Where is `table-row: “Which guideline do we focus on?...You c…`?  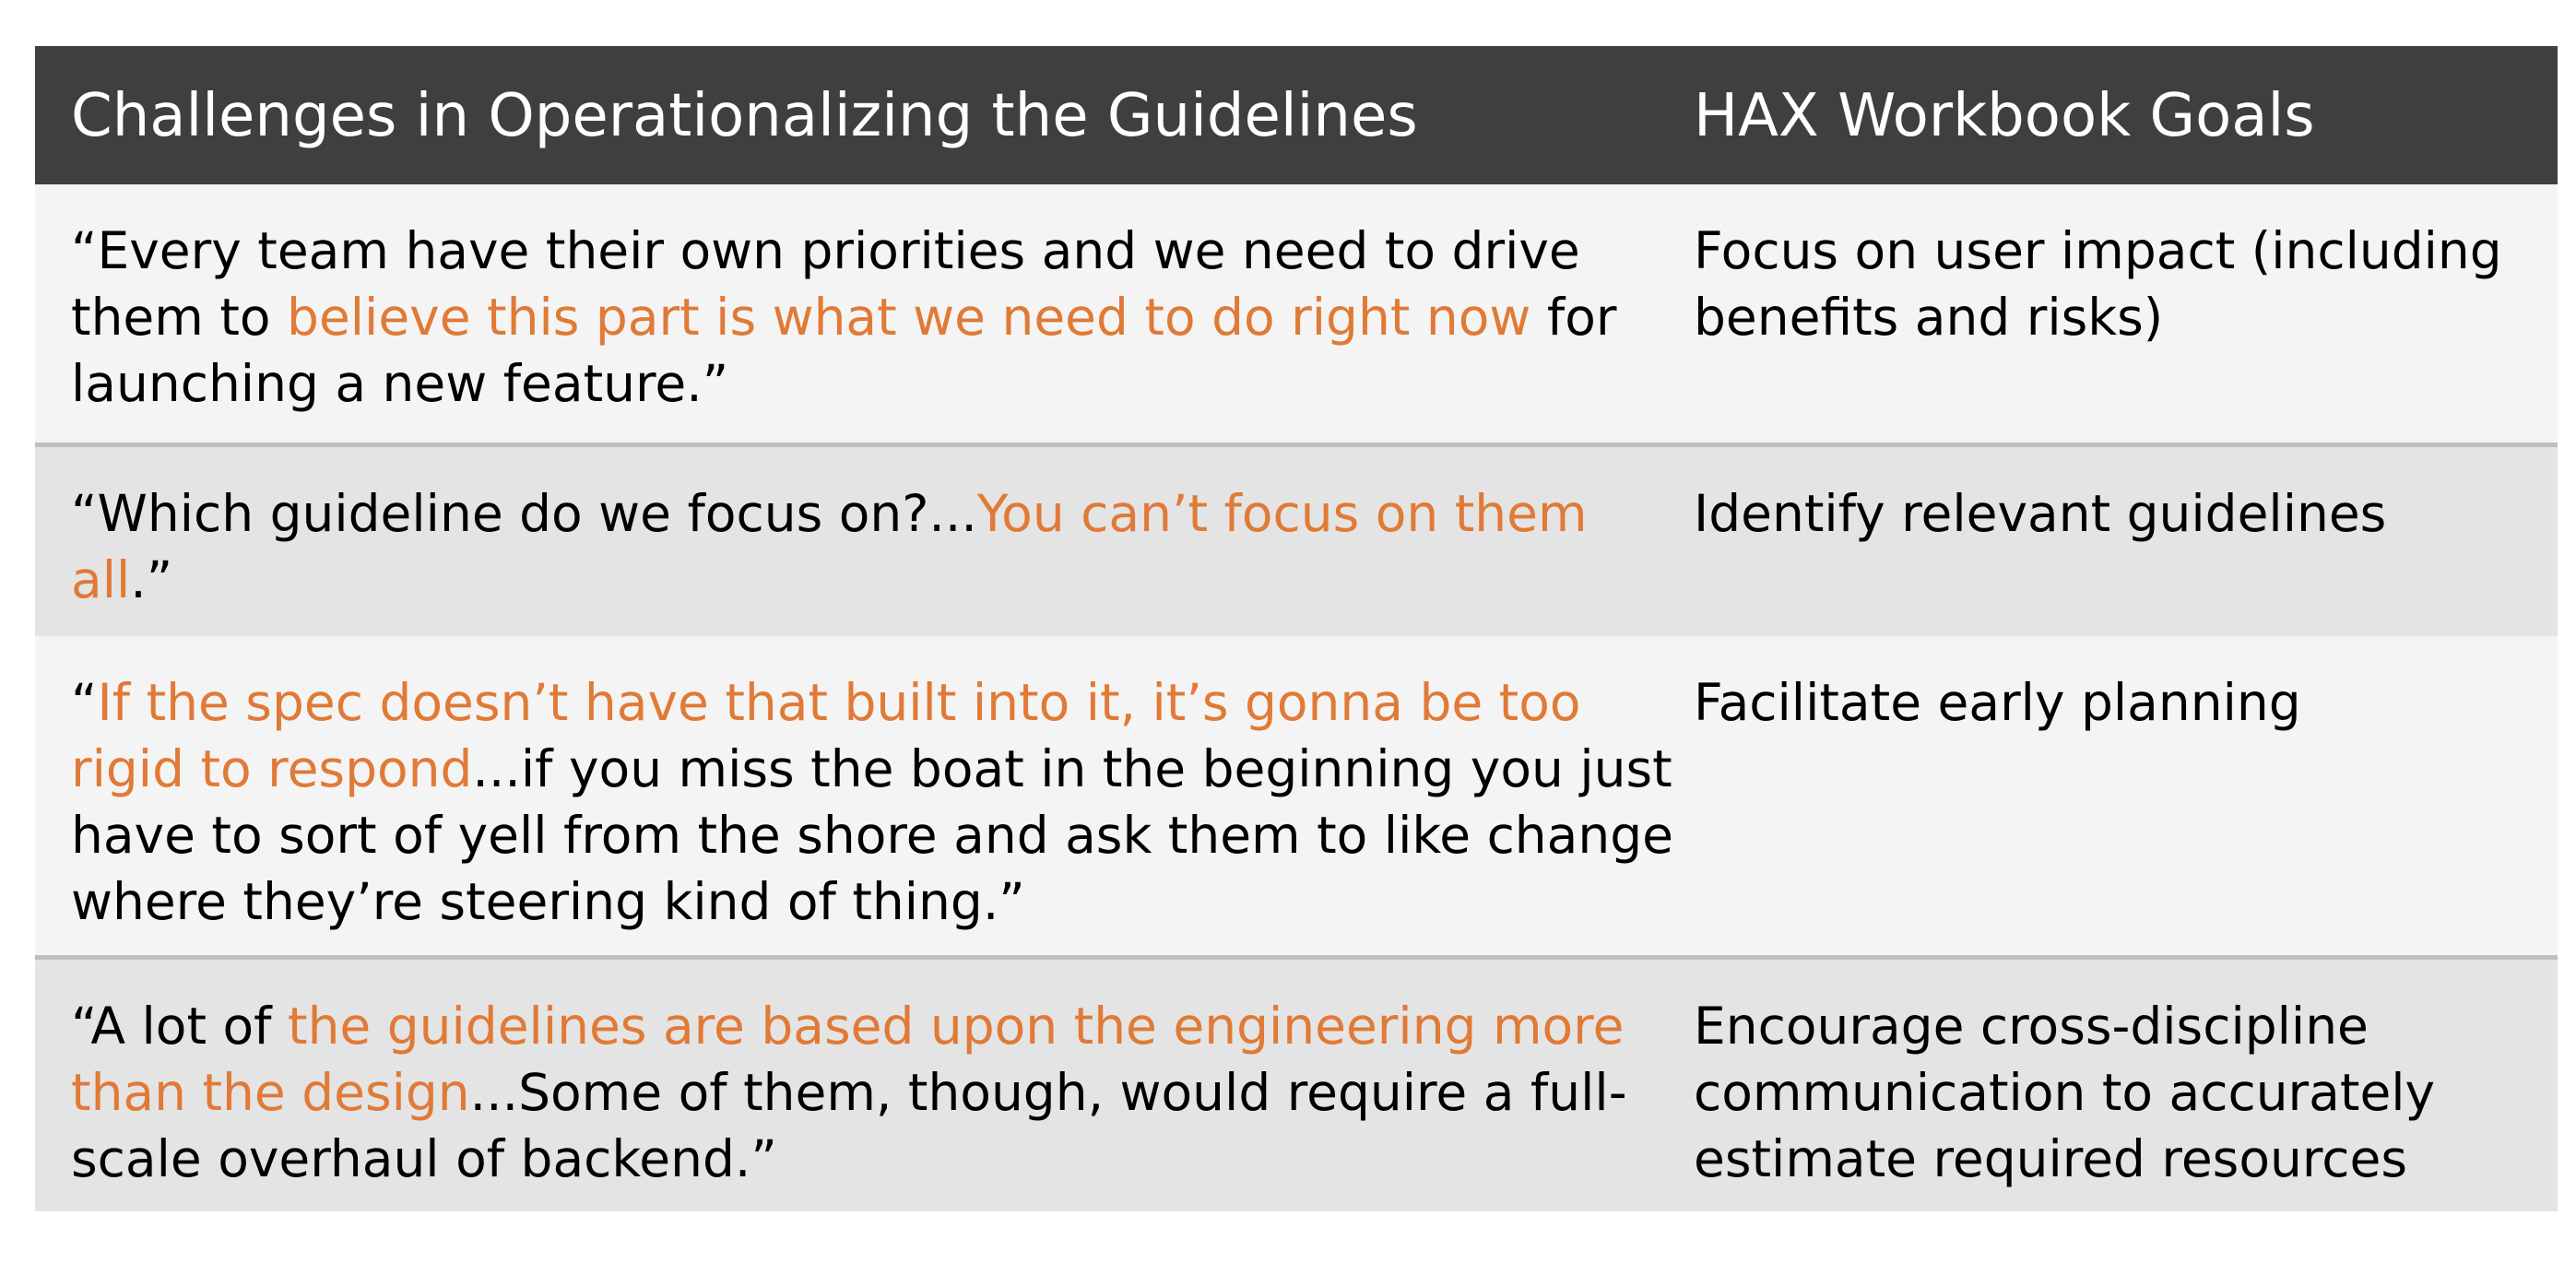 table-row: “Which guideline do we focus on?...You c… is located at coordinates (1296, 539).